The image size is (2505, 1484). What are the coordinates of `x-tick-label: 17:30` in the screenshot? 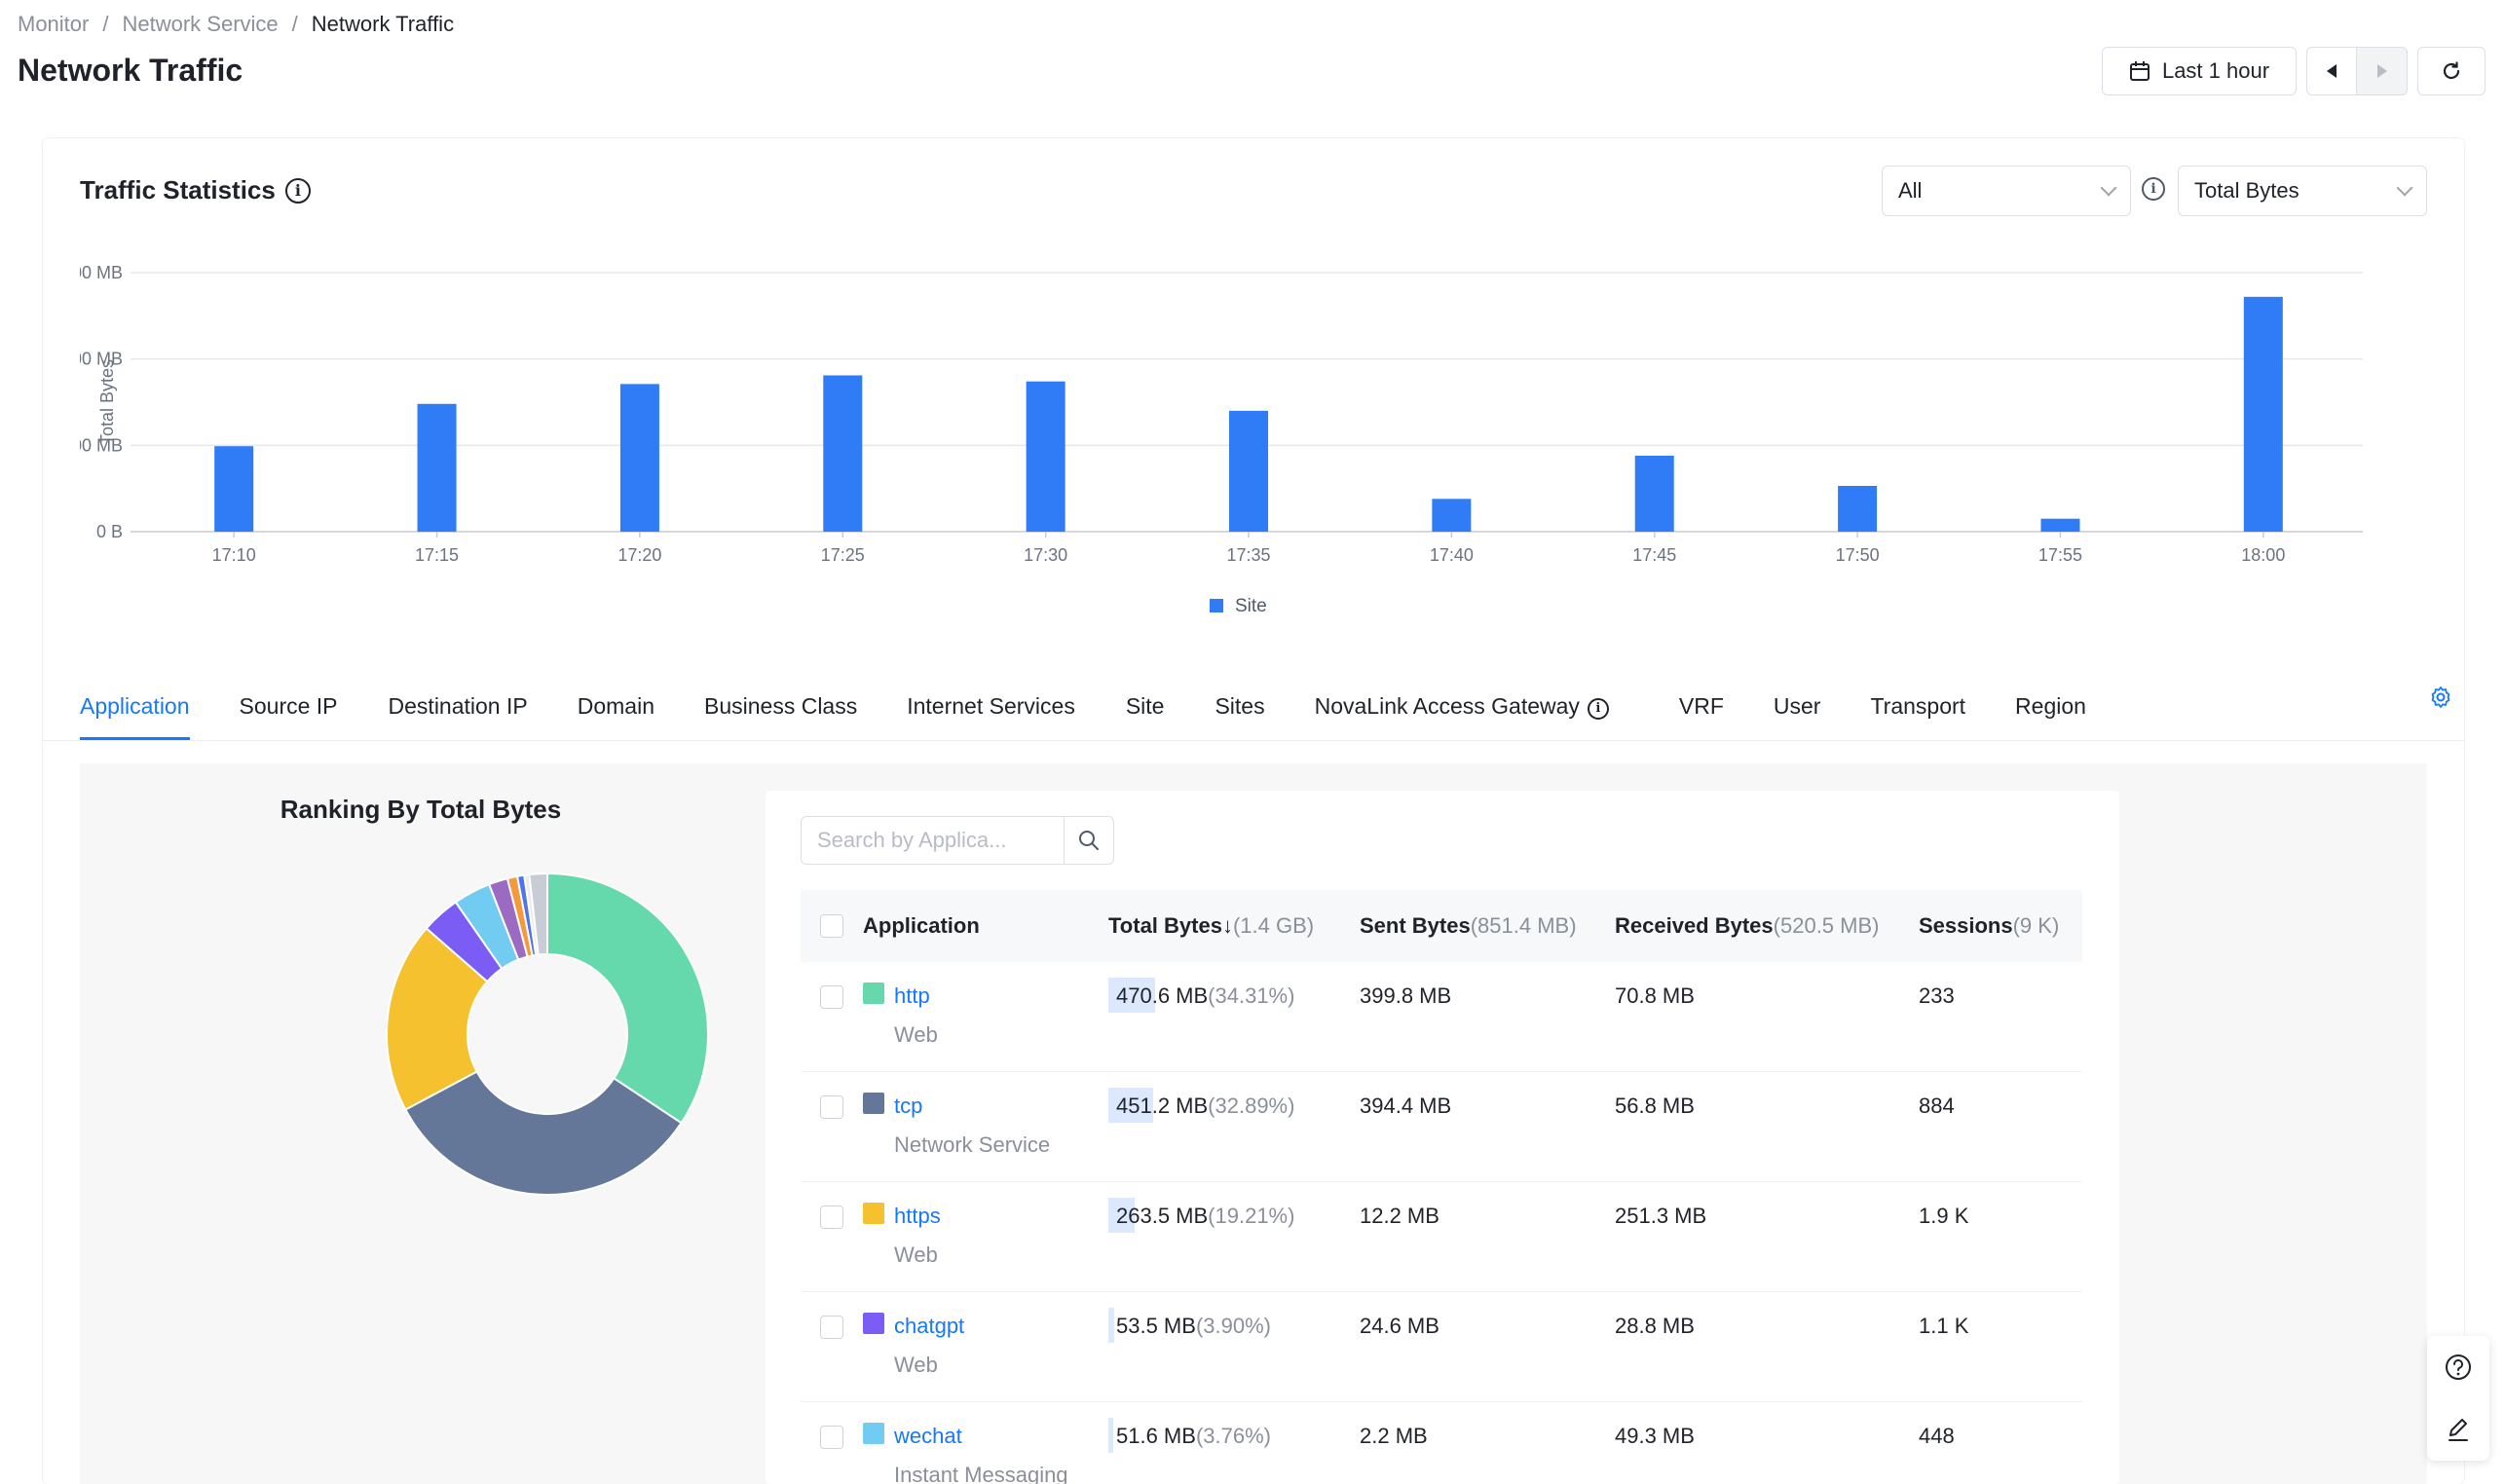 It's located at (1046, 555).